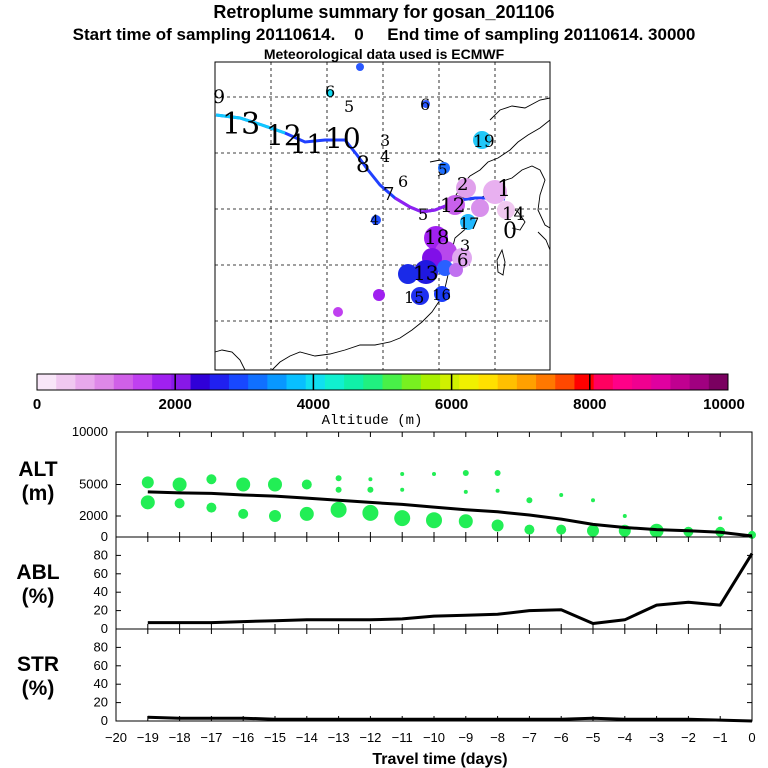  Describe the element at coordinates (38, 664) in the screenshot. I see `str-panel-label: STR` at that location.